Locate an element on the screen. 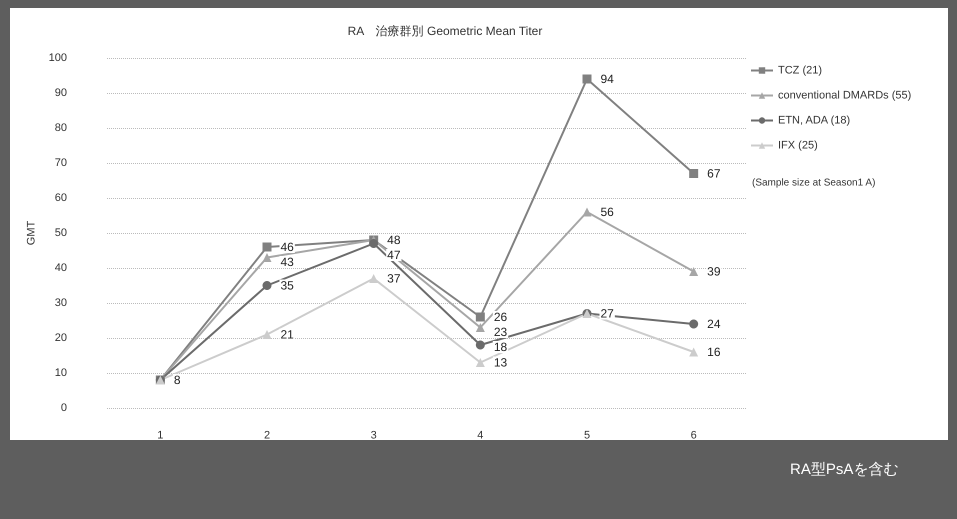 Image resolution: width=957 pixels, height=519 pixels. y-tick-label: 10 is located at coordinates (60, 373).